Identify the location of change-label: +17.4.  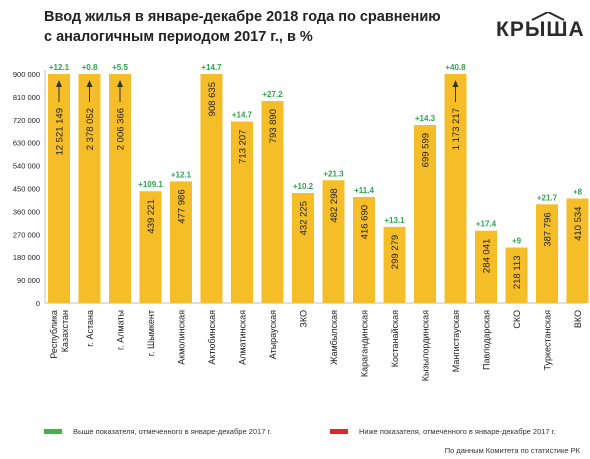
(486, 224).